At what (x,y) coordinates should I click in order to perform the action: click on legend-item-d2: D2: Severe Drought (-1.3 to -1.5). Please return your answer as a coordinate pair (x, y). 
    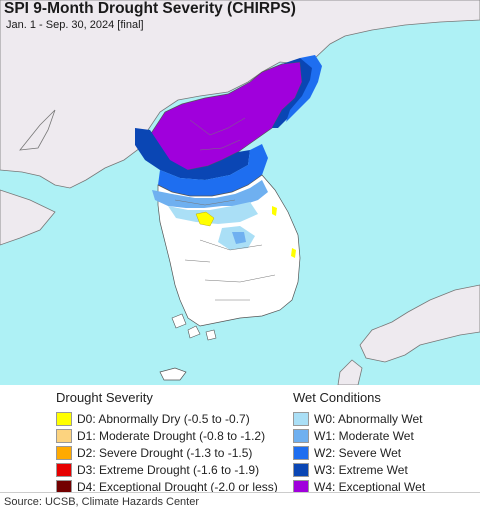
    Looking at the image, I should click on (167, 452).